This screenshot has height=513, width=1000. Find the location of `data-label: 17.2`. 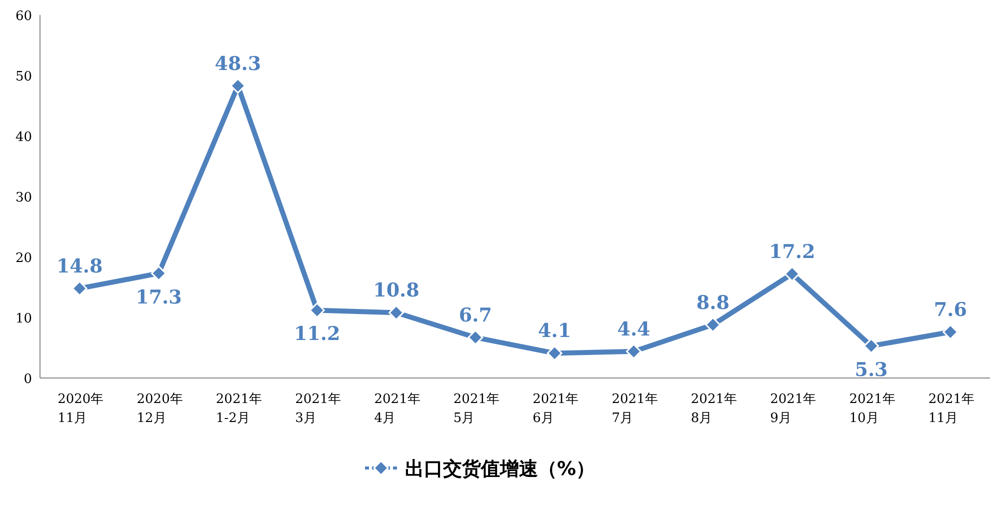

data-label: 17.2 is located at coordinates (792, 251).